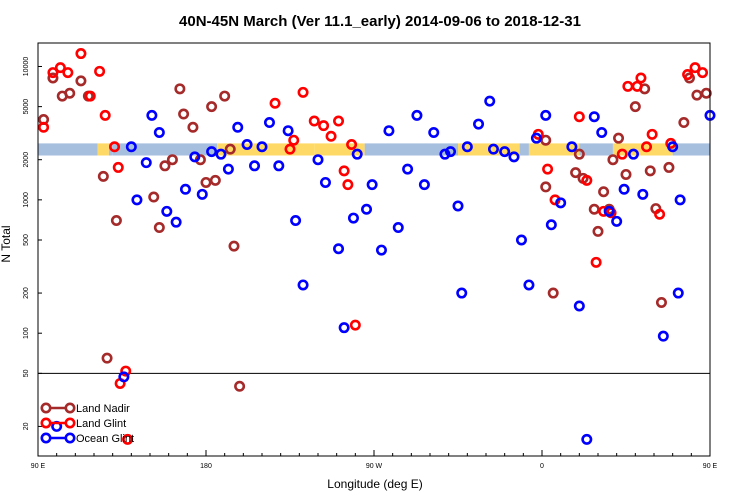  I want to click on y-tick-label: 20, so click(26, 426).